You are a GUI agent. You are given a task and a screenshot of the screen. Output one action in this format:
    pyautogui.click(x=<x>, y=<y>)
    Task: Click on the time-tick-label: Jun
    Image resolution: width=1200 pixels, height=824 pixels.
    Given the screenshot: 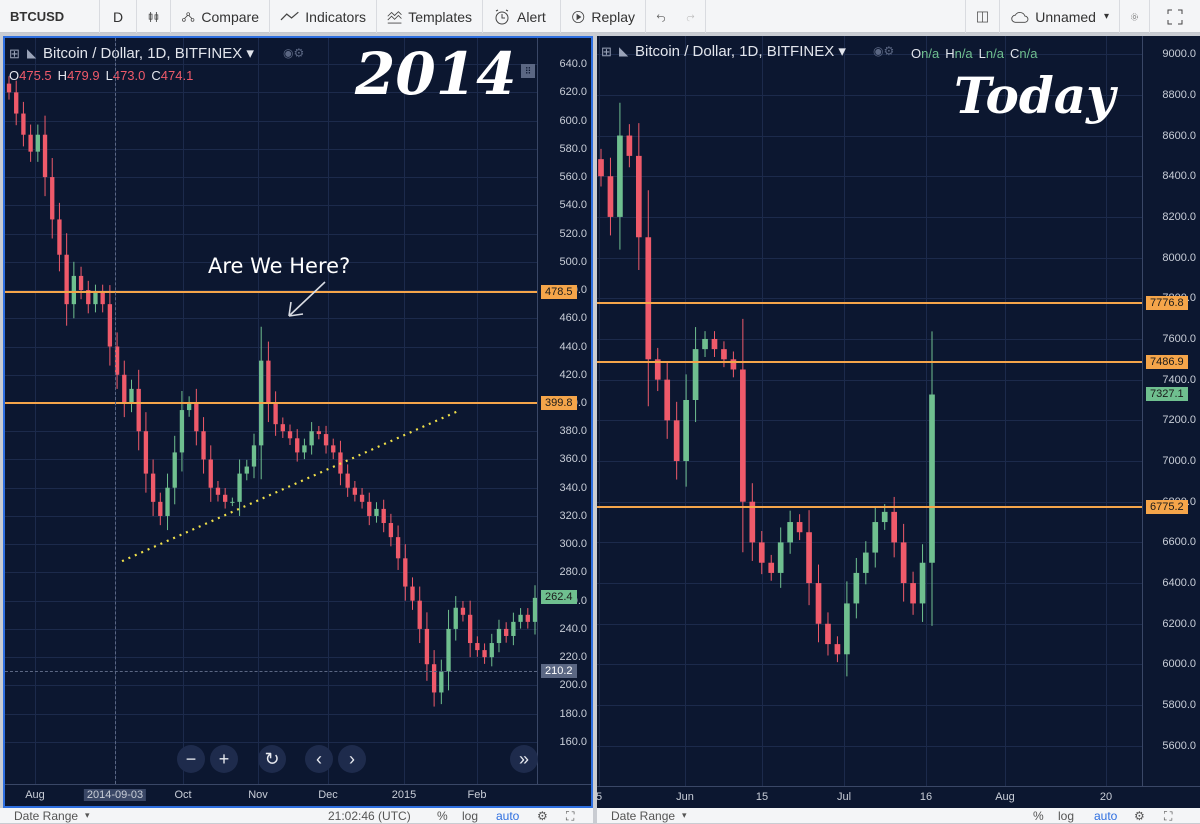 What is the action you would take?
    pyautogui.click(x=685, y=797)
    